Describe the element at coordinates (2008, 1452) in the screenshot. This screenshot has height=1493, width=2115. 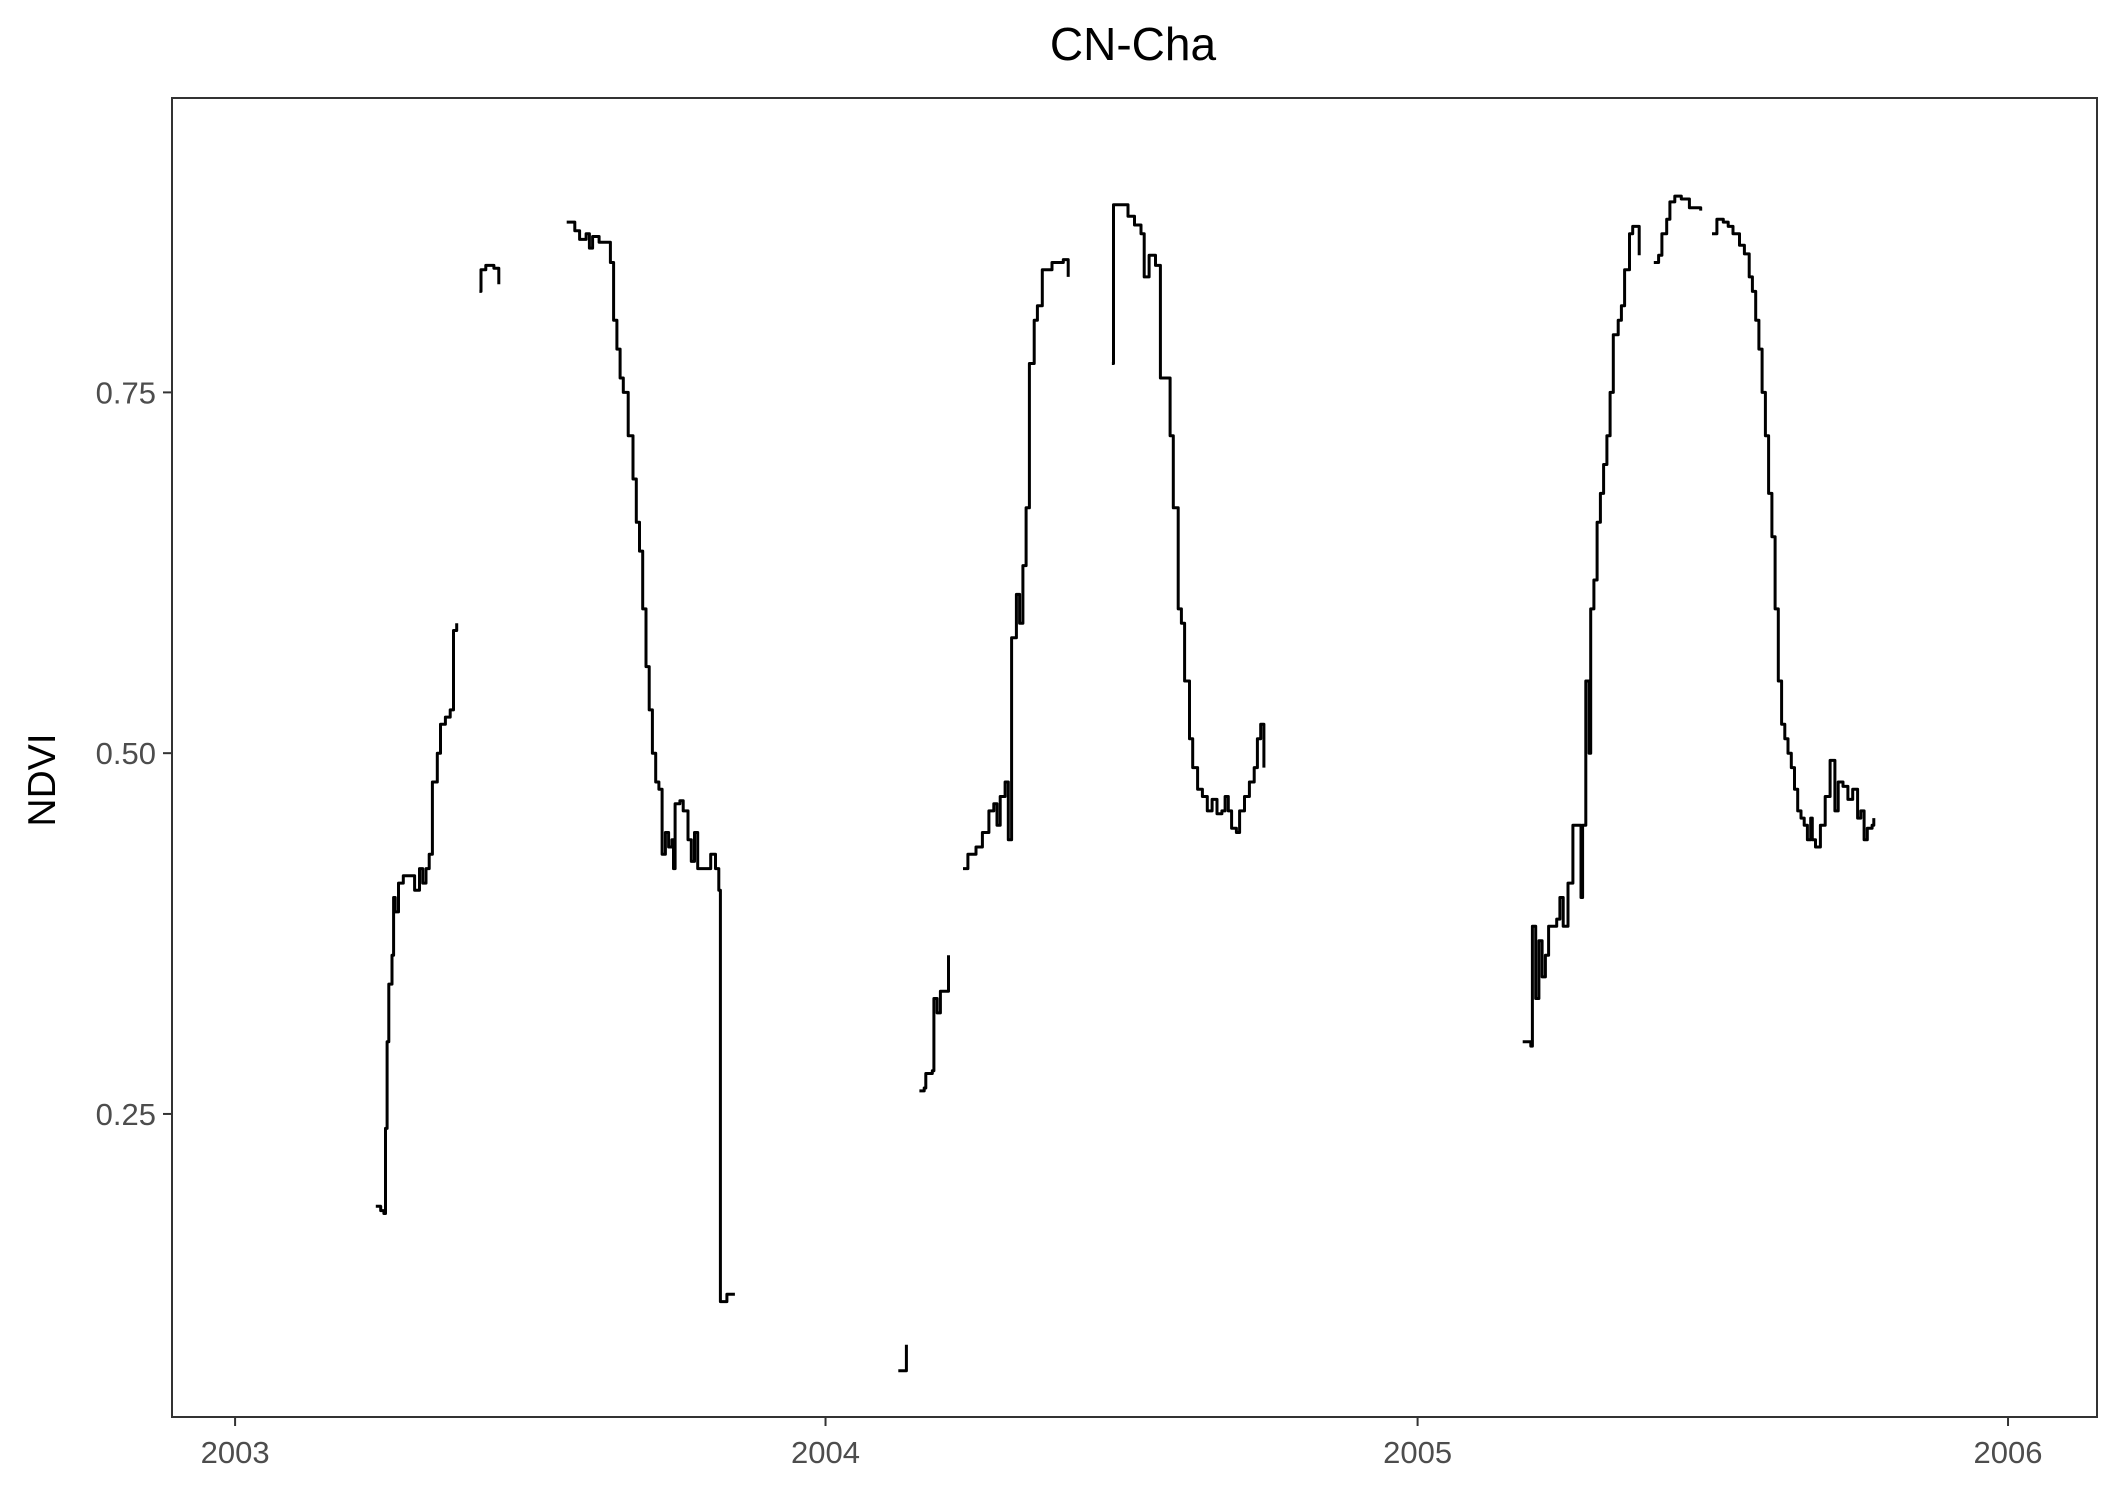
I see `x-tick-label: 2006` at that location.